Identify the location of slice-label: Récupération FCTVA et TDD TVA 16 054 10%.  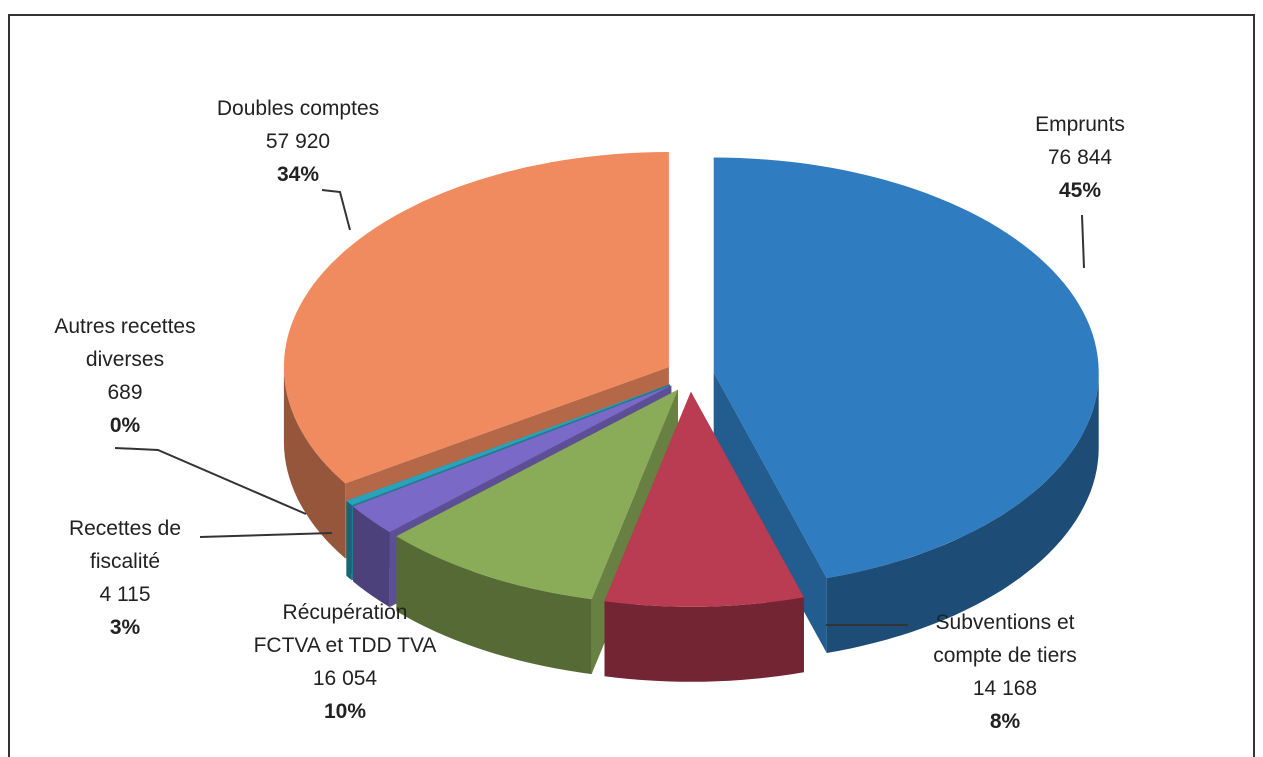
(345, 662).